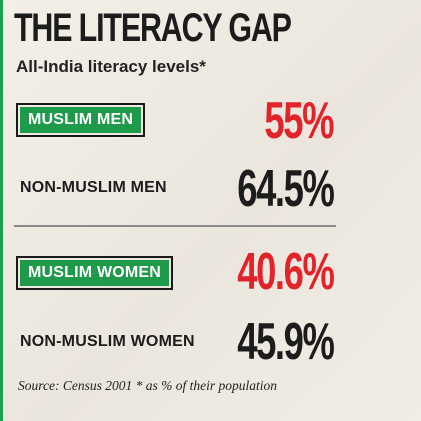  What do you see at coordinates (94, 273) in the screenshot?
I see `category-label-muslim-women: MUSLIM WOMEN` at bounding box center [94, 273].